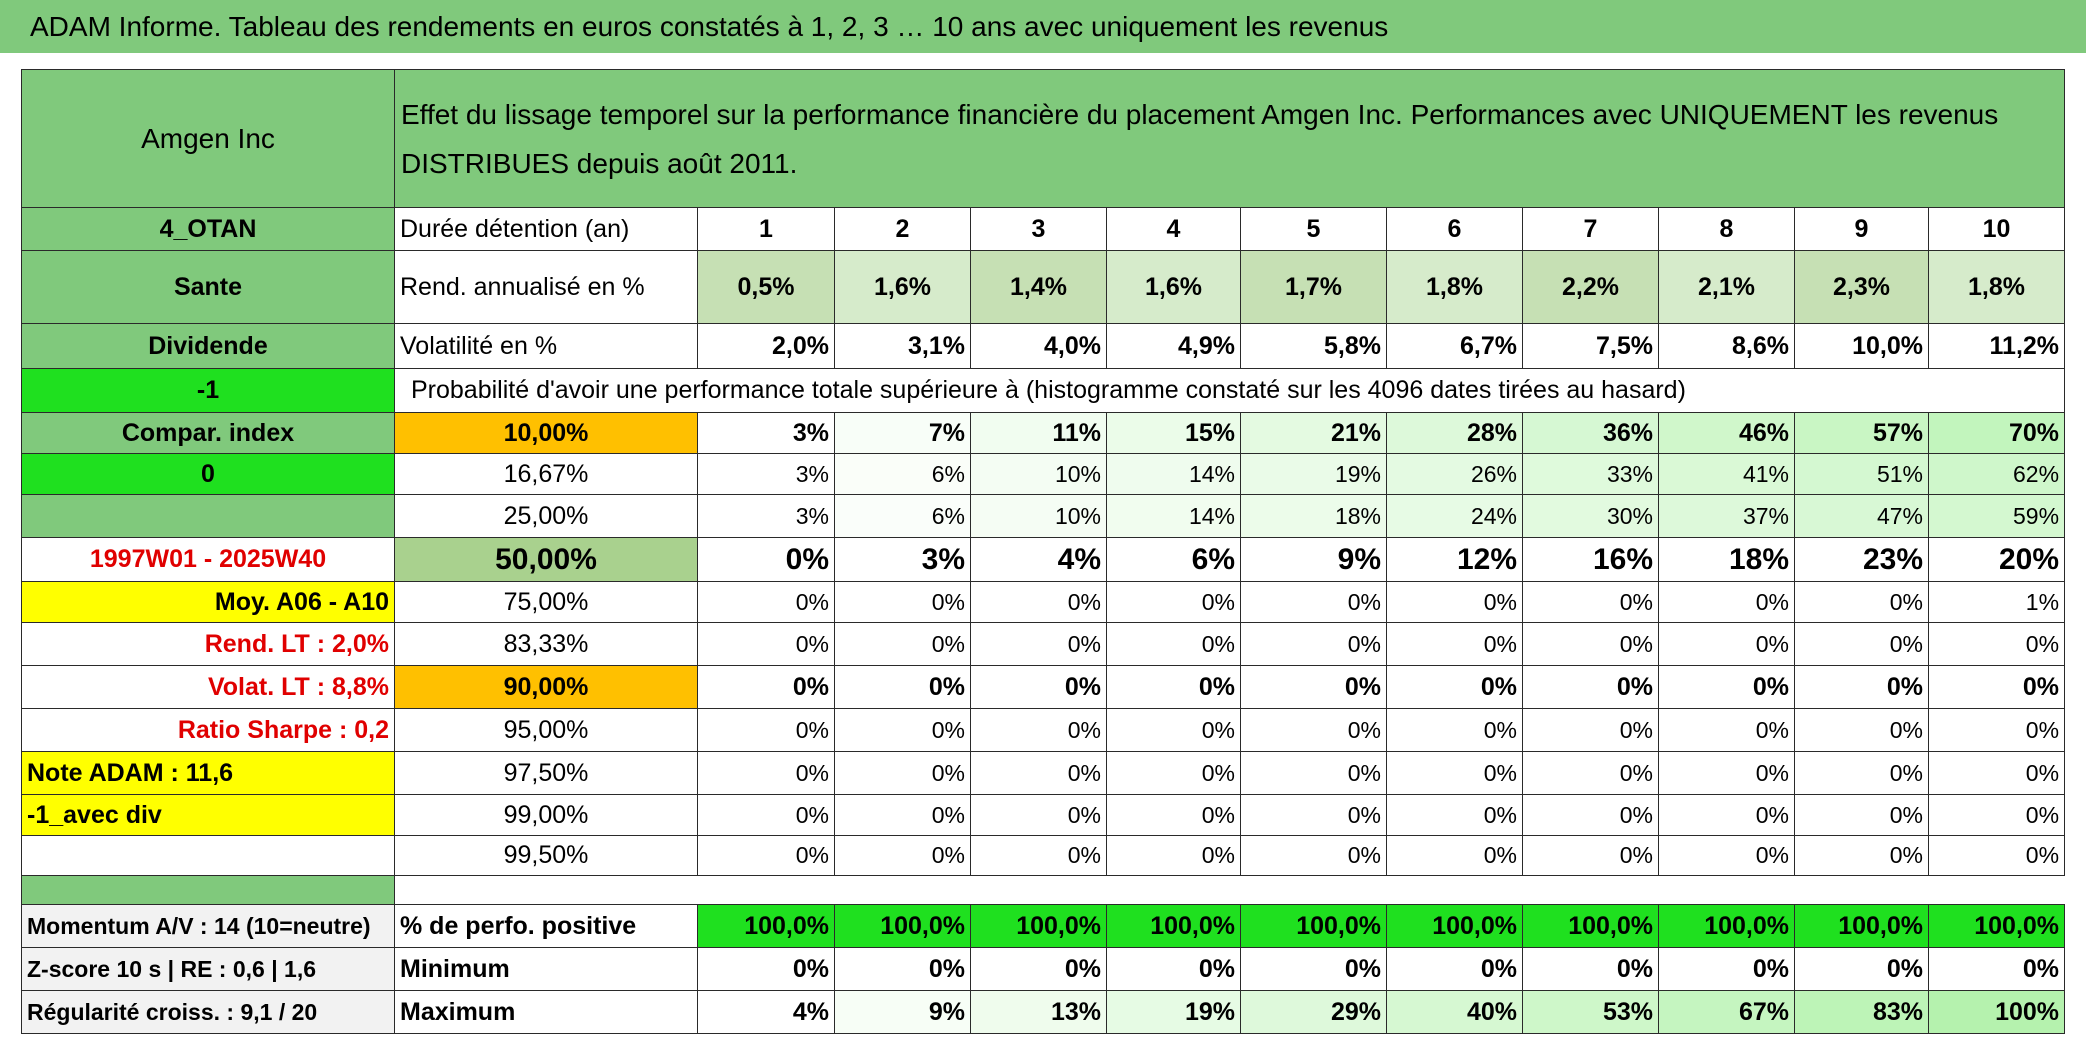 The image size is (2086, 1044). What do you see at coordinates (546, 687) in the screenshot?
I see `row-label: 90,00%` at bounding box center [546, 687].